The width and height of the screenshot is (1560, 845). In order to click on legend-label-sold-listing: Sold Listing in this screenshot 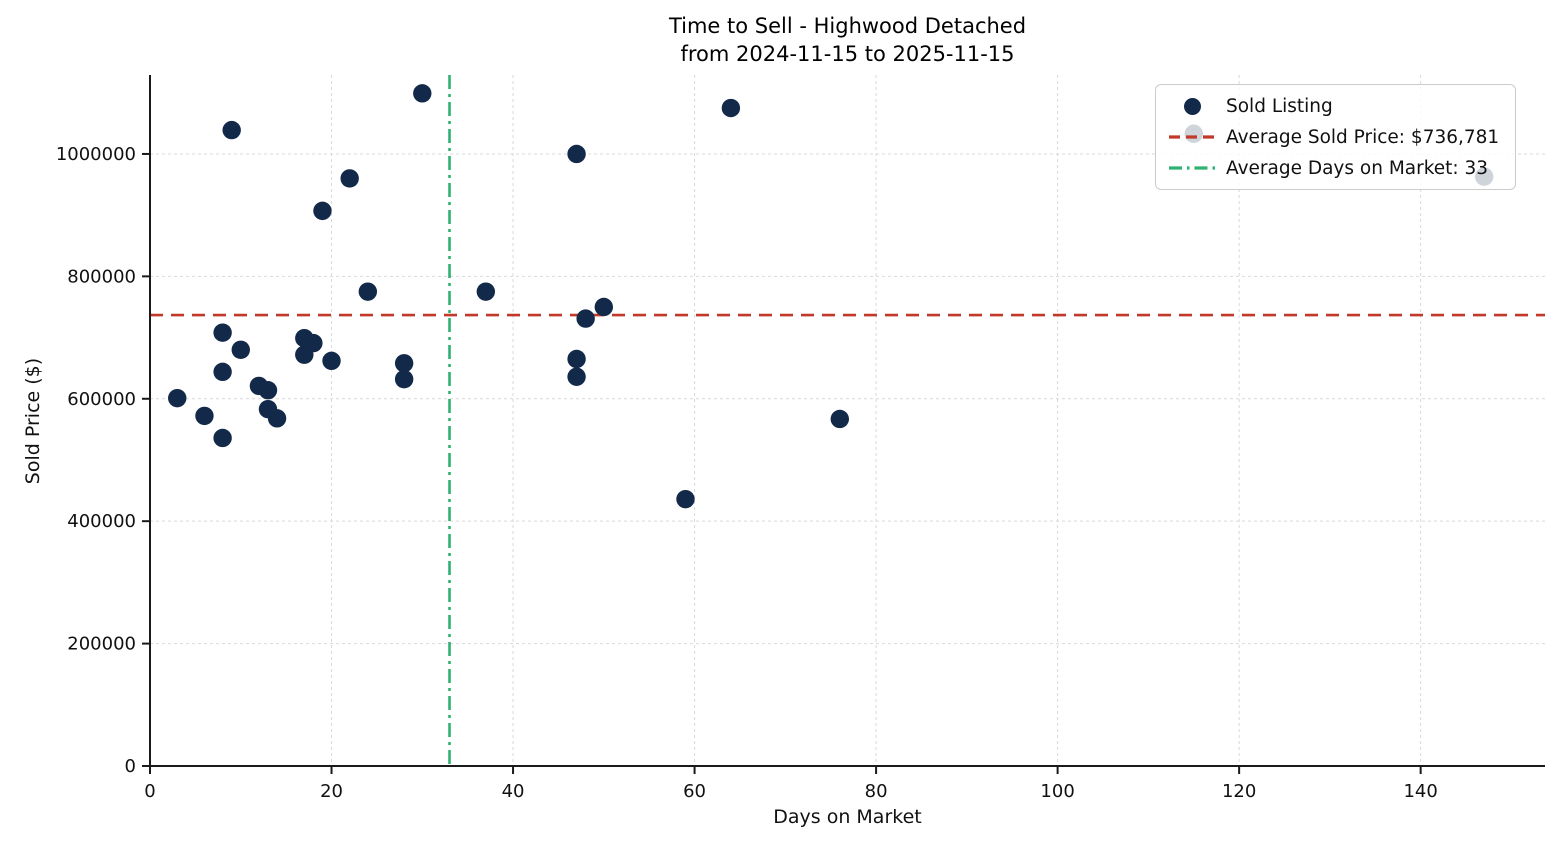, I will do `click(1279, 106)`.